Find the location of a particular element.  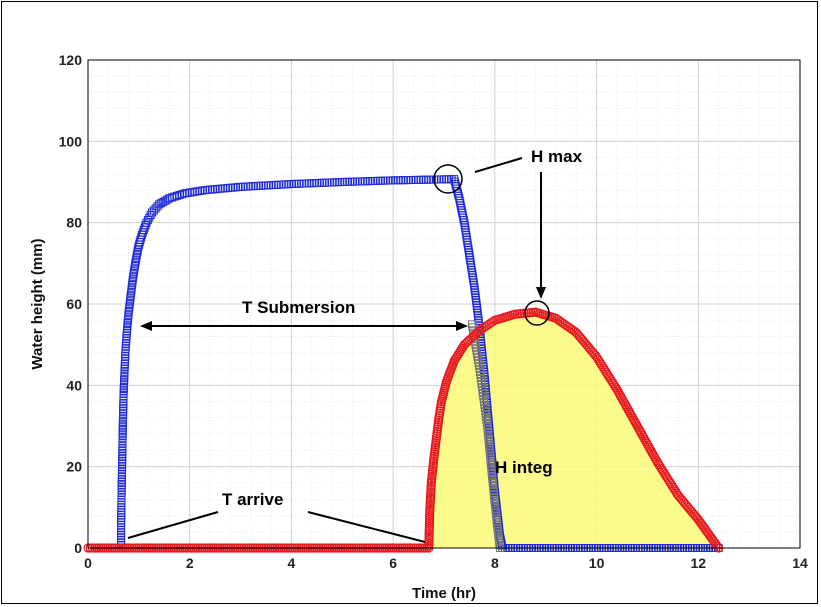

y-tick-label: 0 is located at coordinates (78, 548).